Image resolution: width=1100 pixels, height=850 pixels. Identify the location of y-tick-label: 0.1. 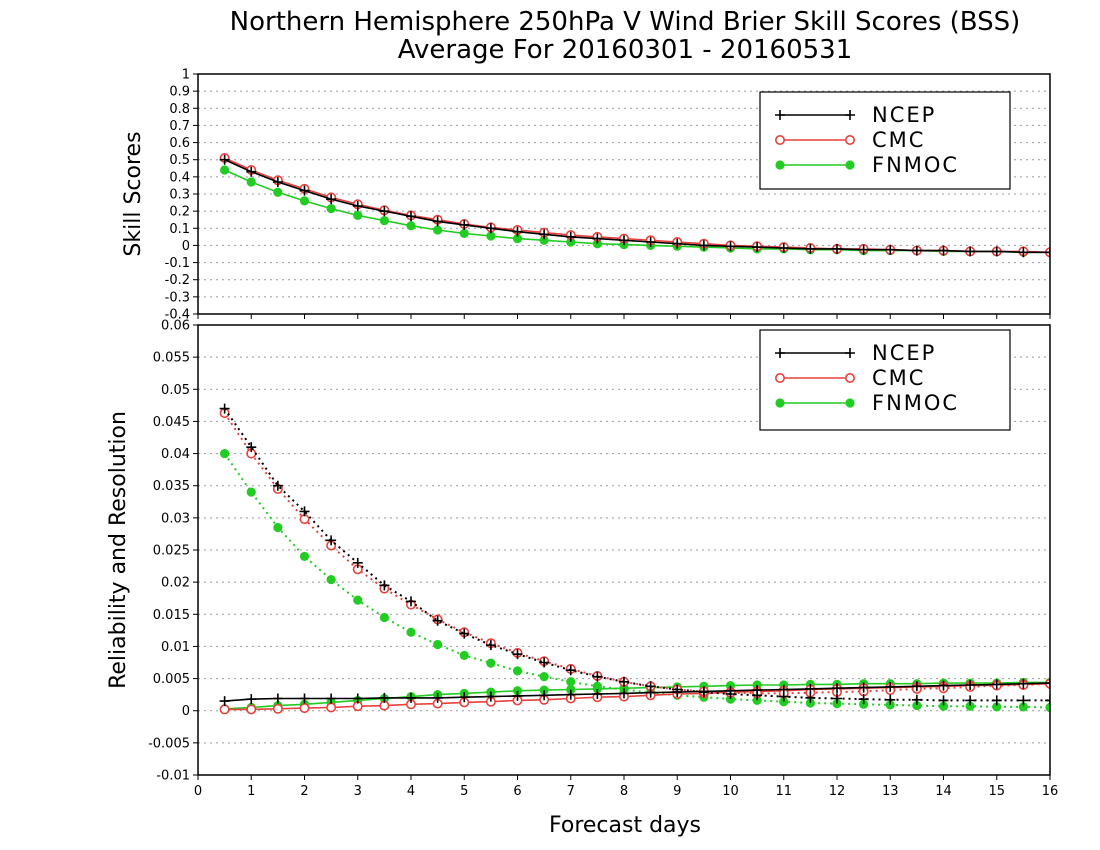
(179, 229).